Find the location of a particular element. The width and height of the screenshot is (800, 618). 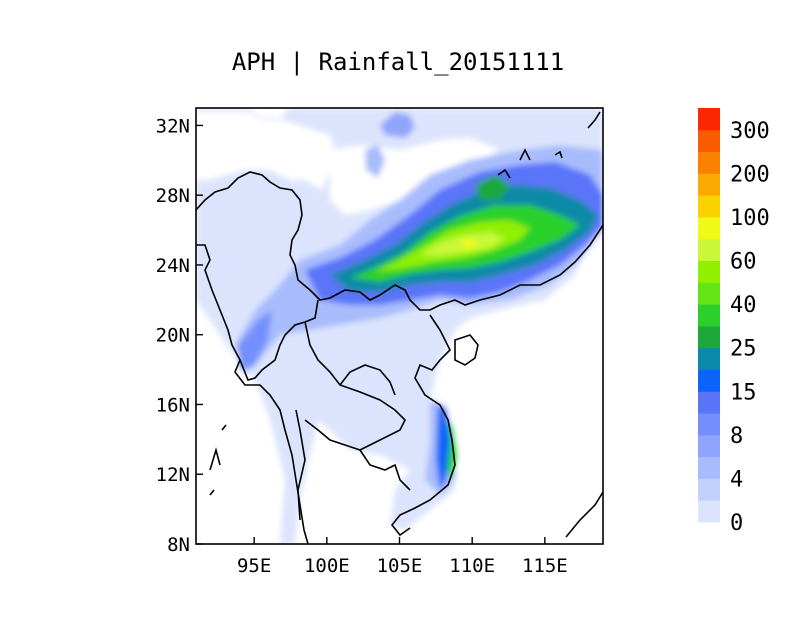

colorbar-label: 200 is located at coordinates (750, 174).